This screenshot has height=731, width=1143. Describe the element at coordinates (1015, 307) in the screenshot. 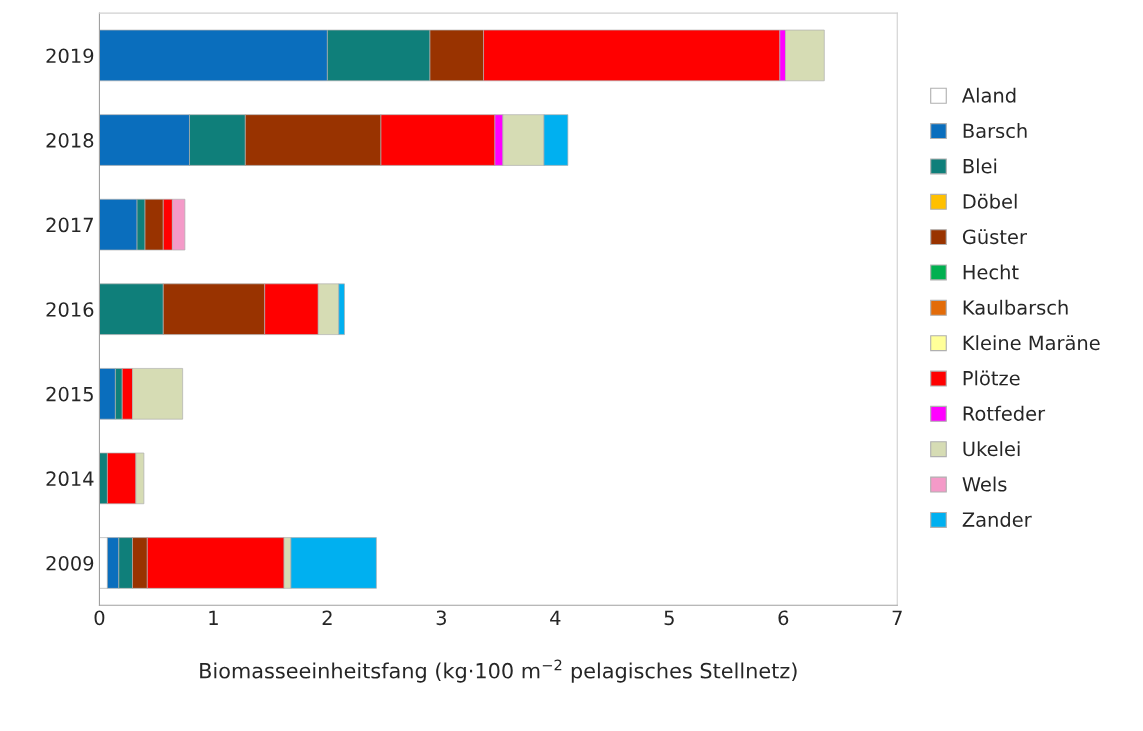

I see `legend-label: Kaulbarsch` at that location.